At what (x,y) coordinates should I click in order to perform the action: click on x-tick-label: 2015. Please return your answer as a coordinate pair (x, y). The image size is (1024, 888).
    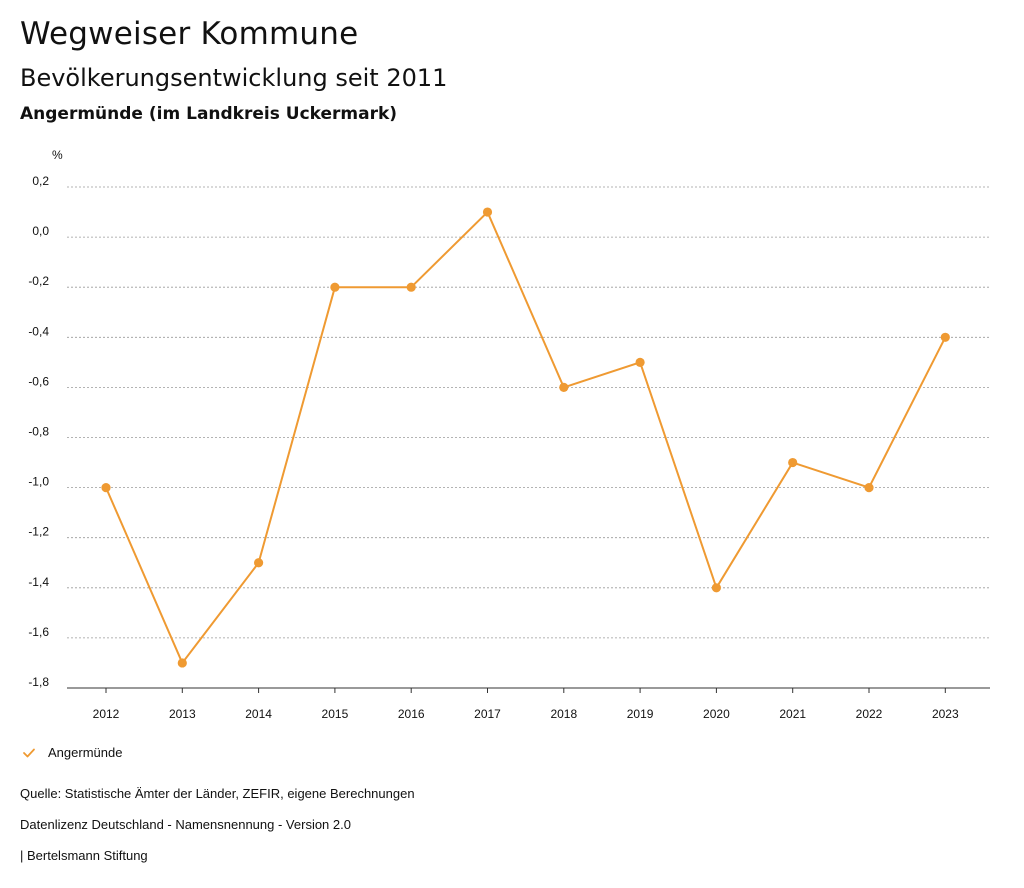
    Looking at the image, I should click on (335, 714).